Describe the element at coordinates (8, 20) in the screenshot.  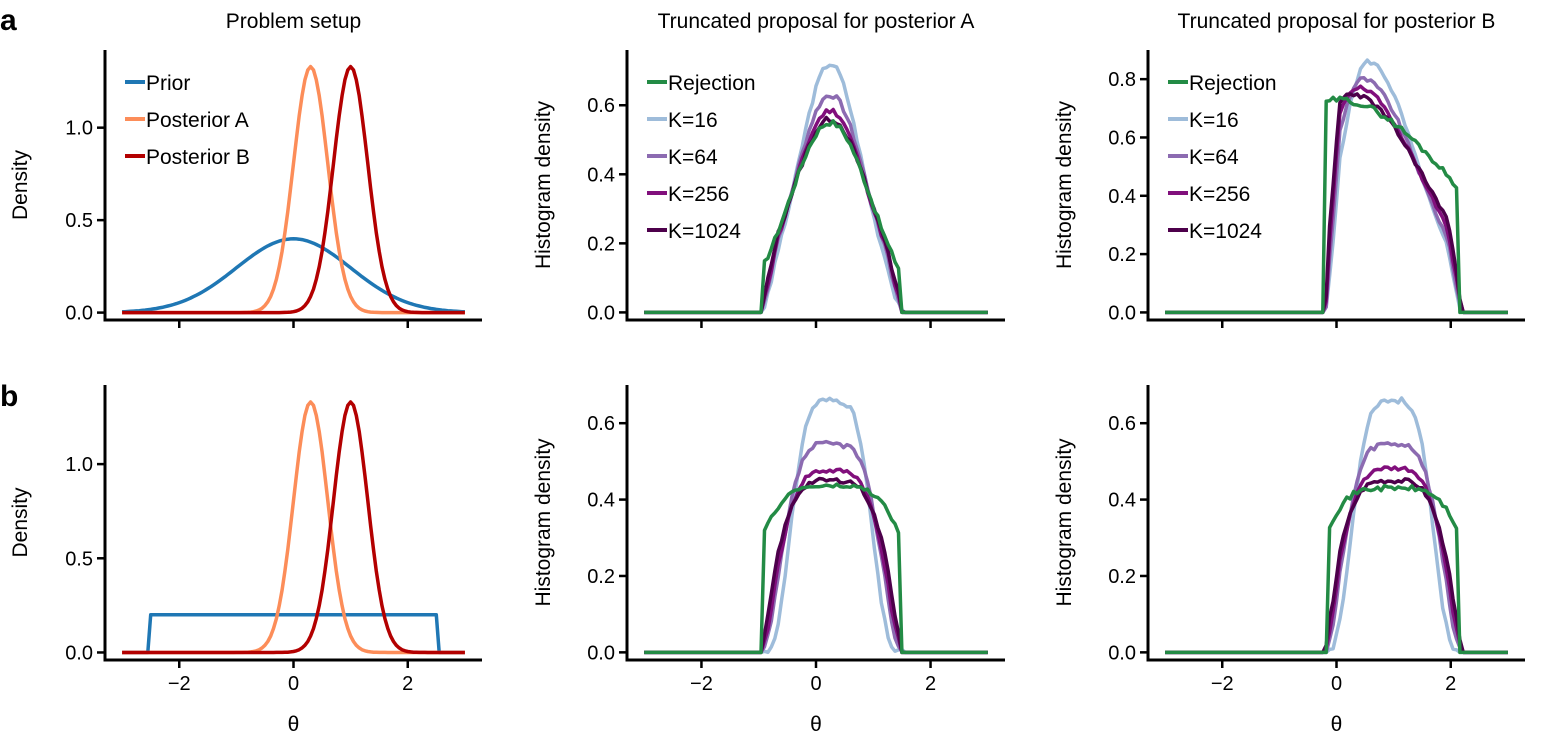
I see `panel-letter-a: a` at that location.